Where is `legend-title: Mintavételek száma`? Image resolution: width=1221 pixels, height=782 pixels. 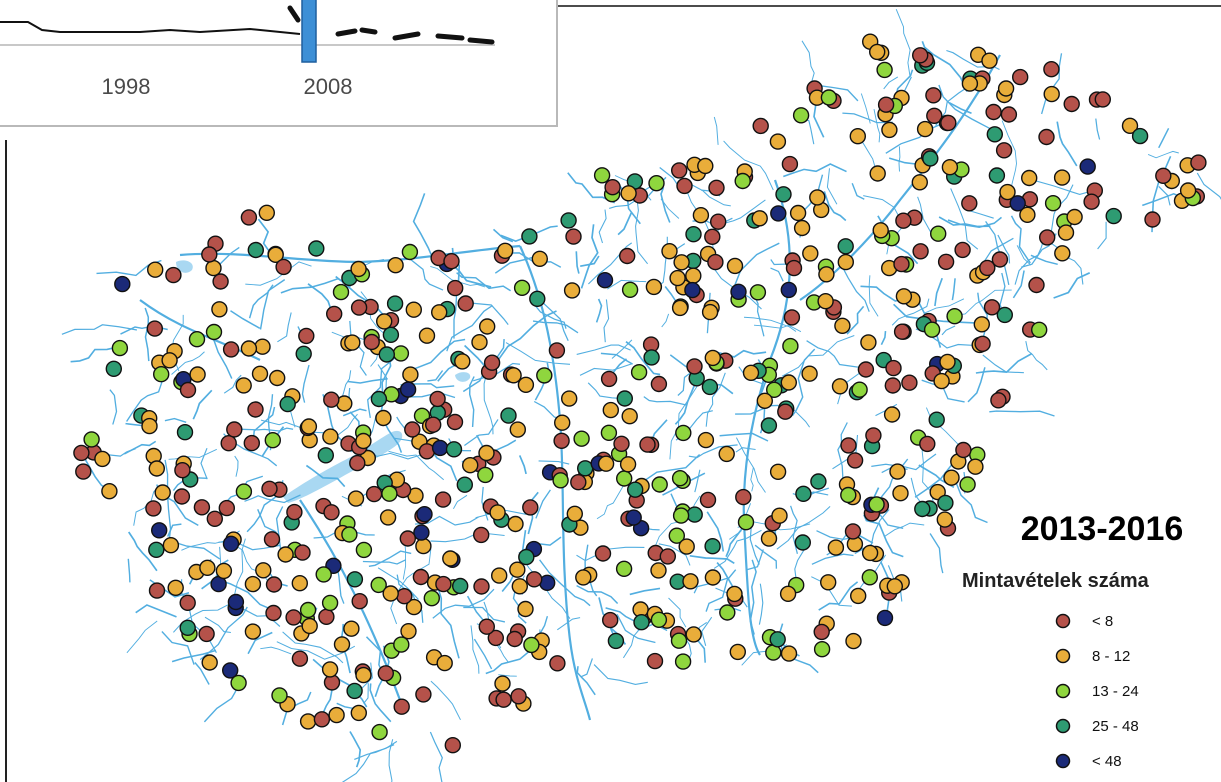
legend-title: Mintavételek száma is located at coordinates (1056, 581).